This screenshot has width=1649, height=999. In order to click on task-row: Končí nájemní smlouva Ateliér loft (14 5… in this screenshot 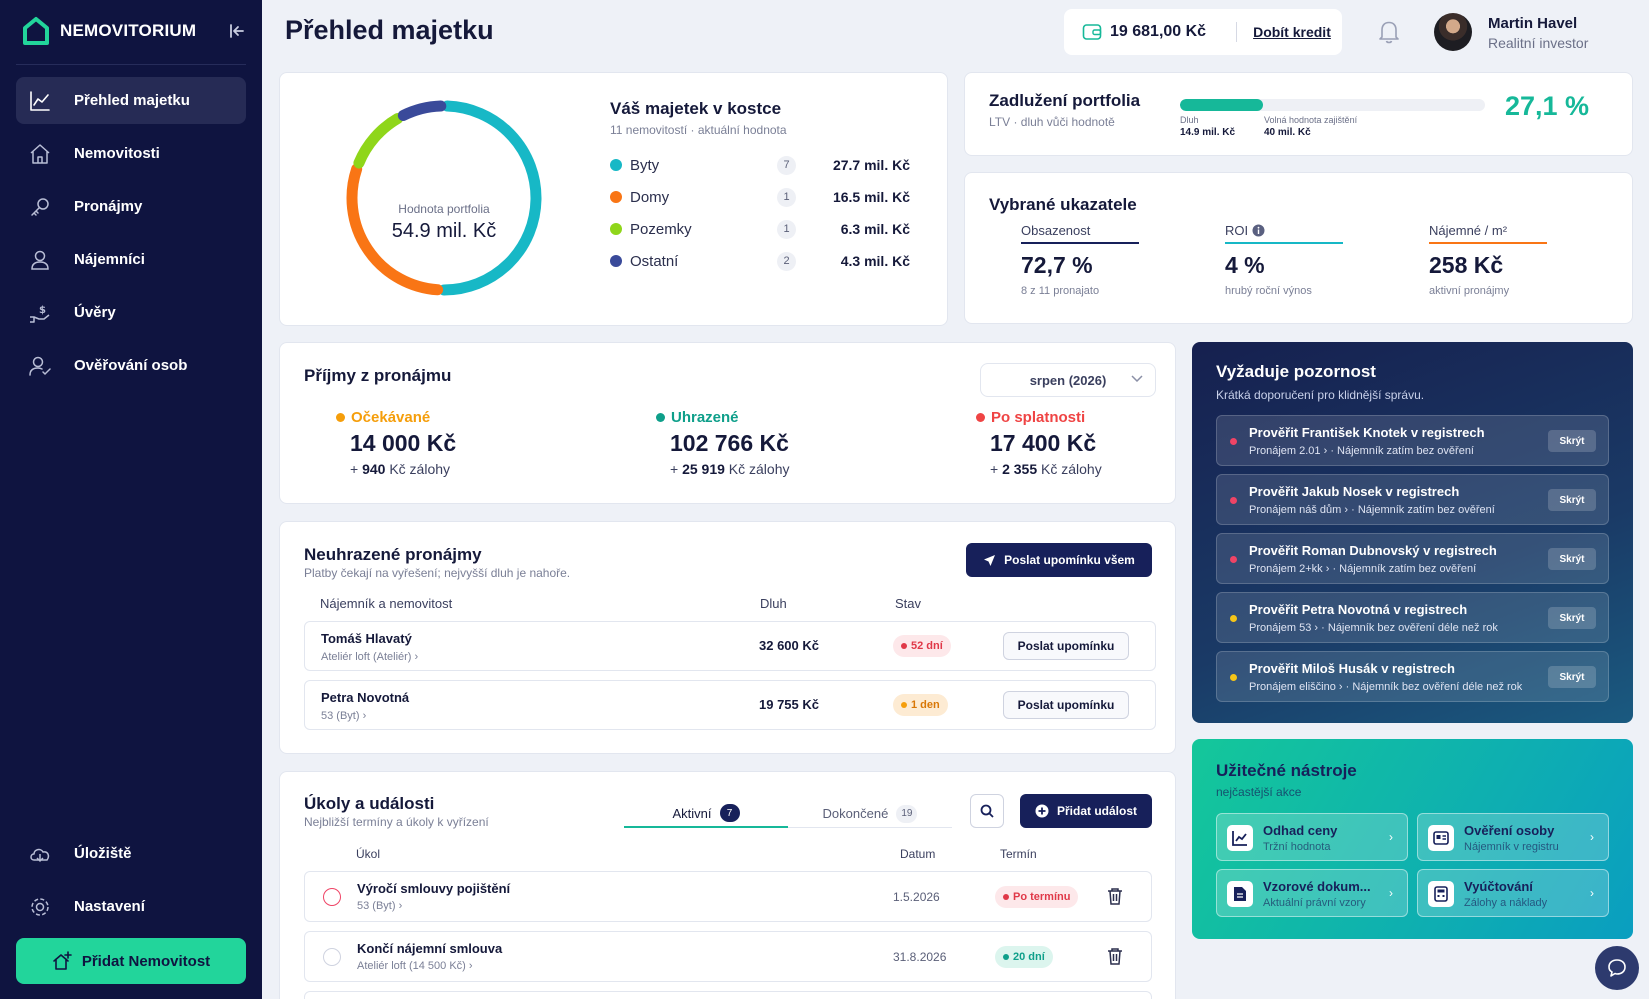, I will do `click(728, 956)`.